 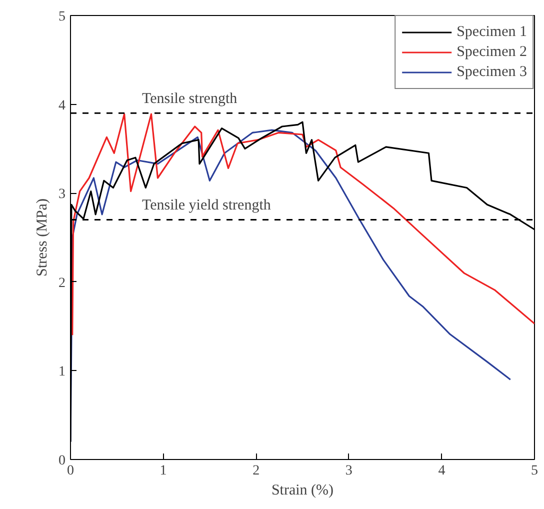 I want to click on x-tick-label: 3, so click(x=348, y=471).